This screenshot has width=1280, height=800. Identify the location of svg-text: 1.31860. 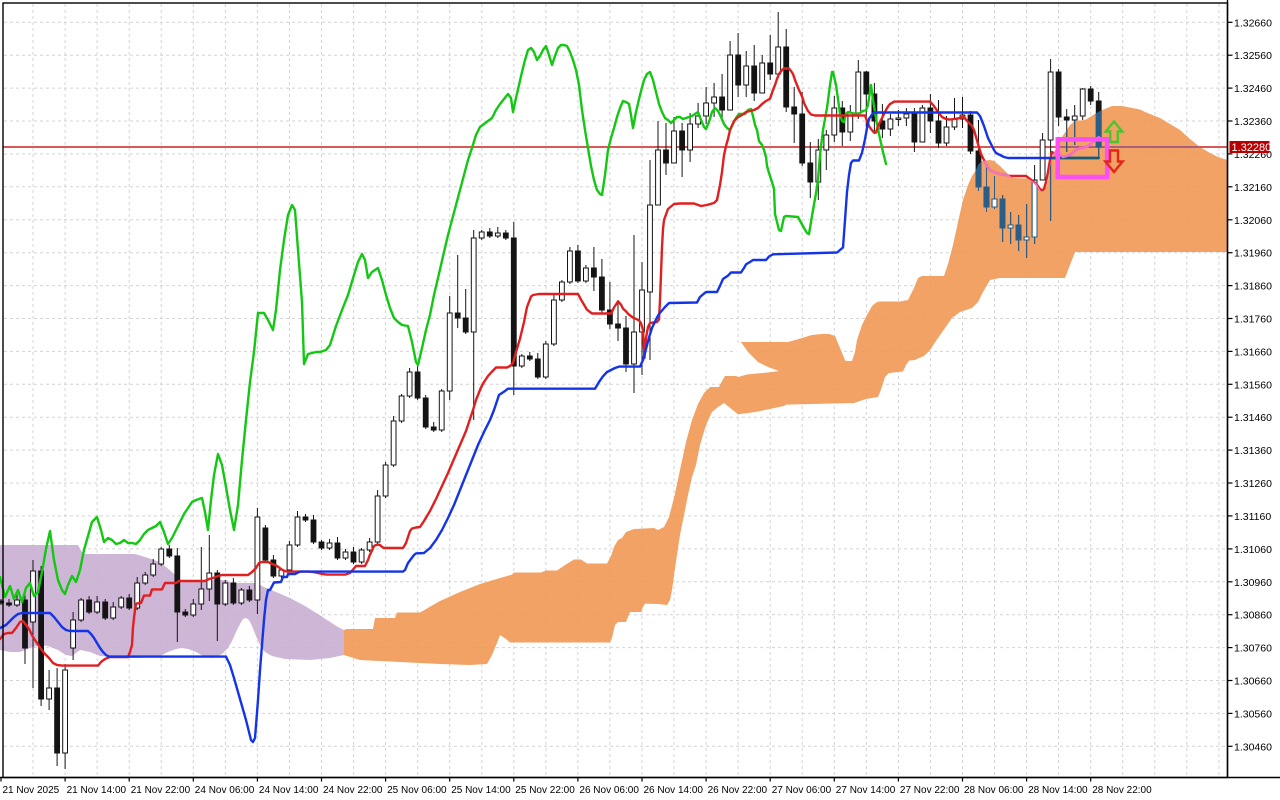
(1253, 287).